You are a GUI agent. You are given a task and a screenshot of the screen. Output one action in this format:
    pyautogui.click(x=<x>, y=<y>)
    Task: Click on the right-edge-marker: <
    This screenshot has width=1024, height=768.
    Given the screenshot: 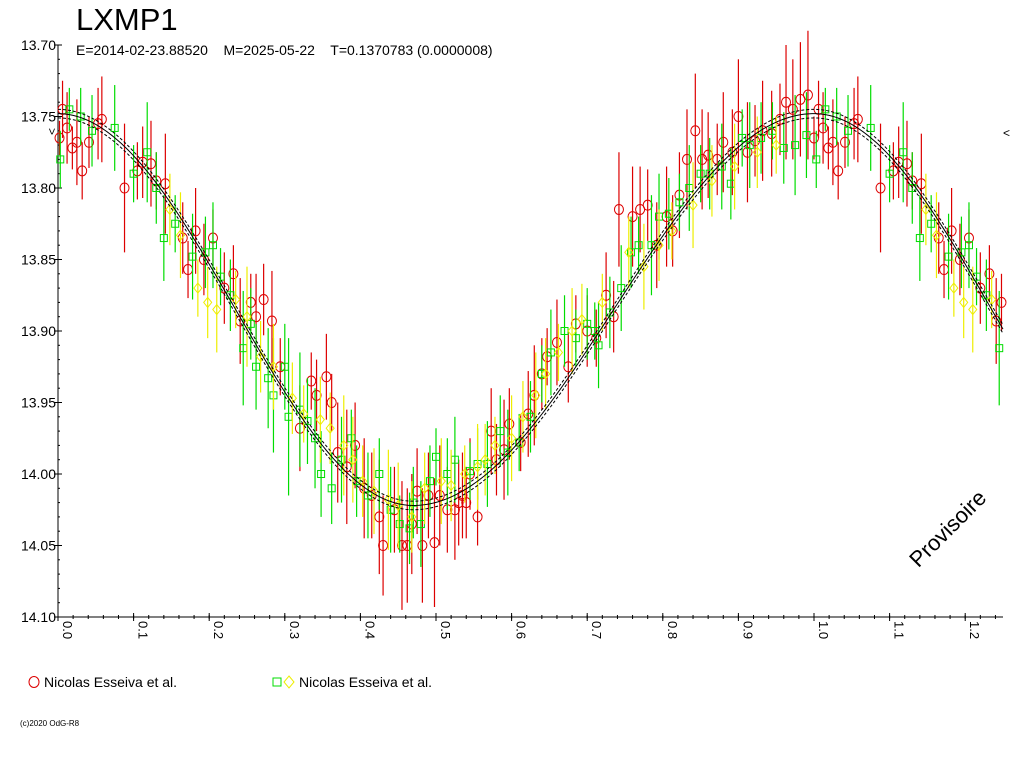 What is the action you would take?
    pyautogui.click(x=1006, y=133)
    